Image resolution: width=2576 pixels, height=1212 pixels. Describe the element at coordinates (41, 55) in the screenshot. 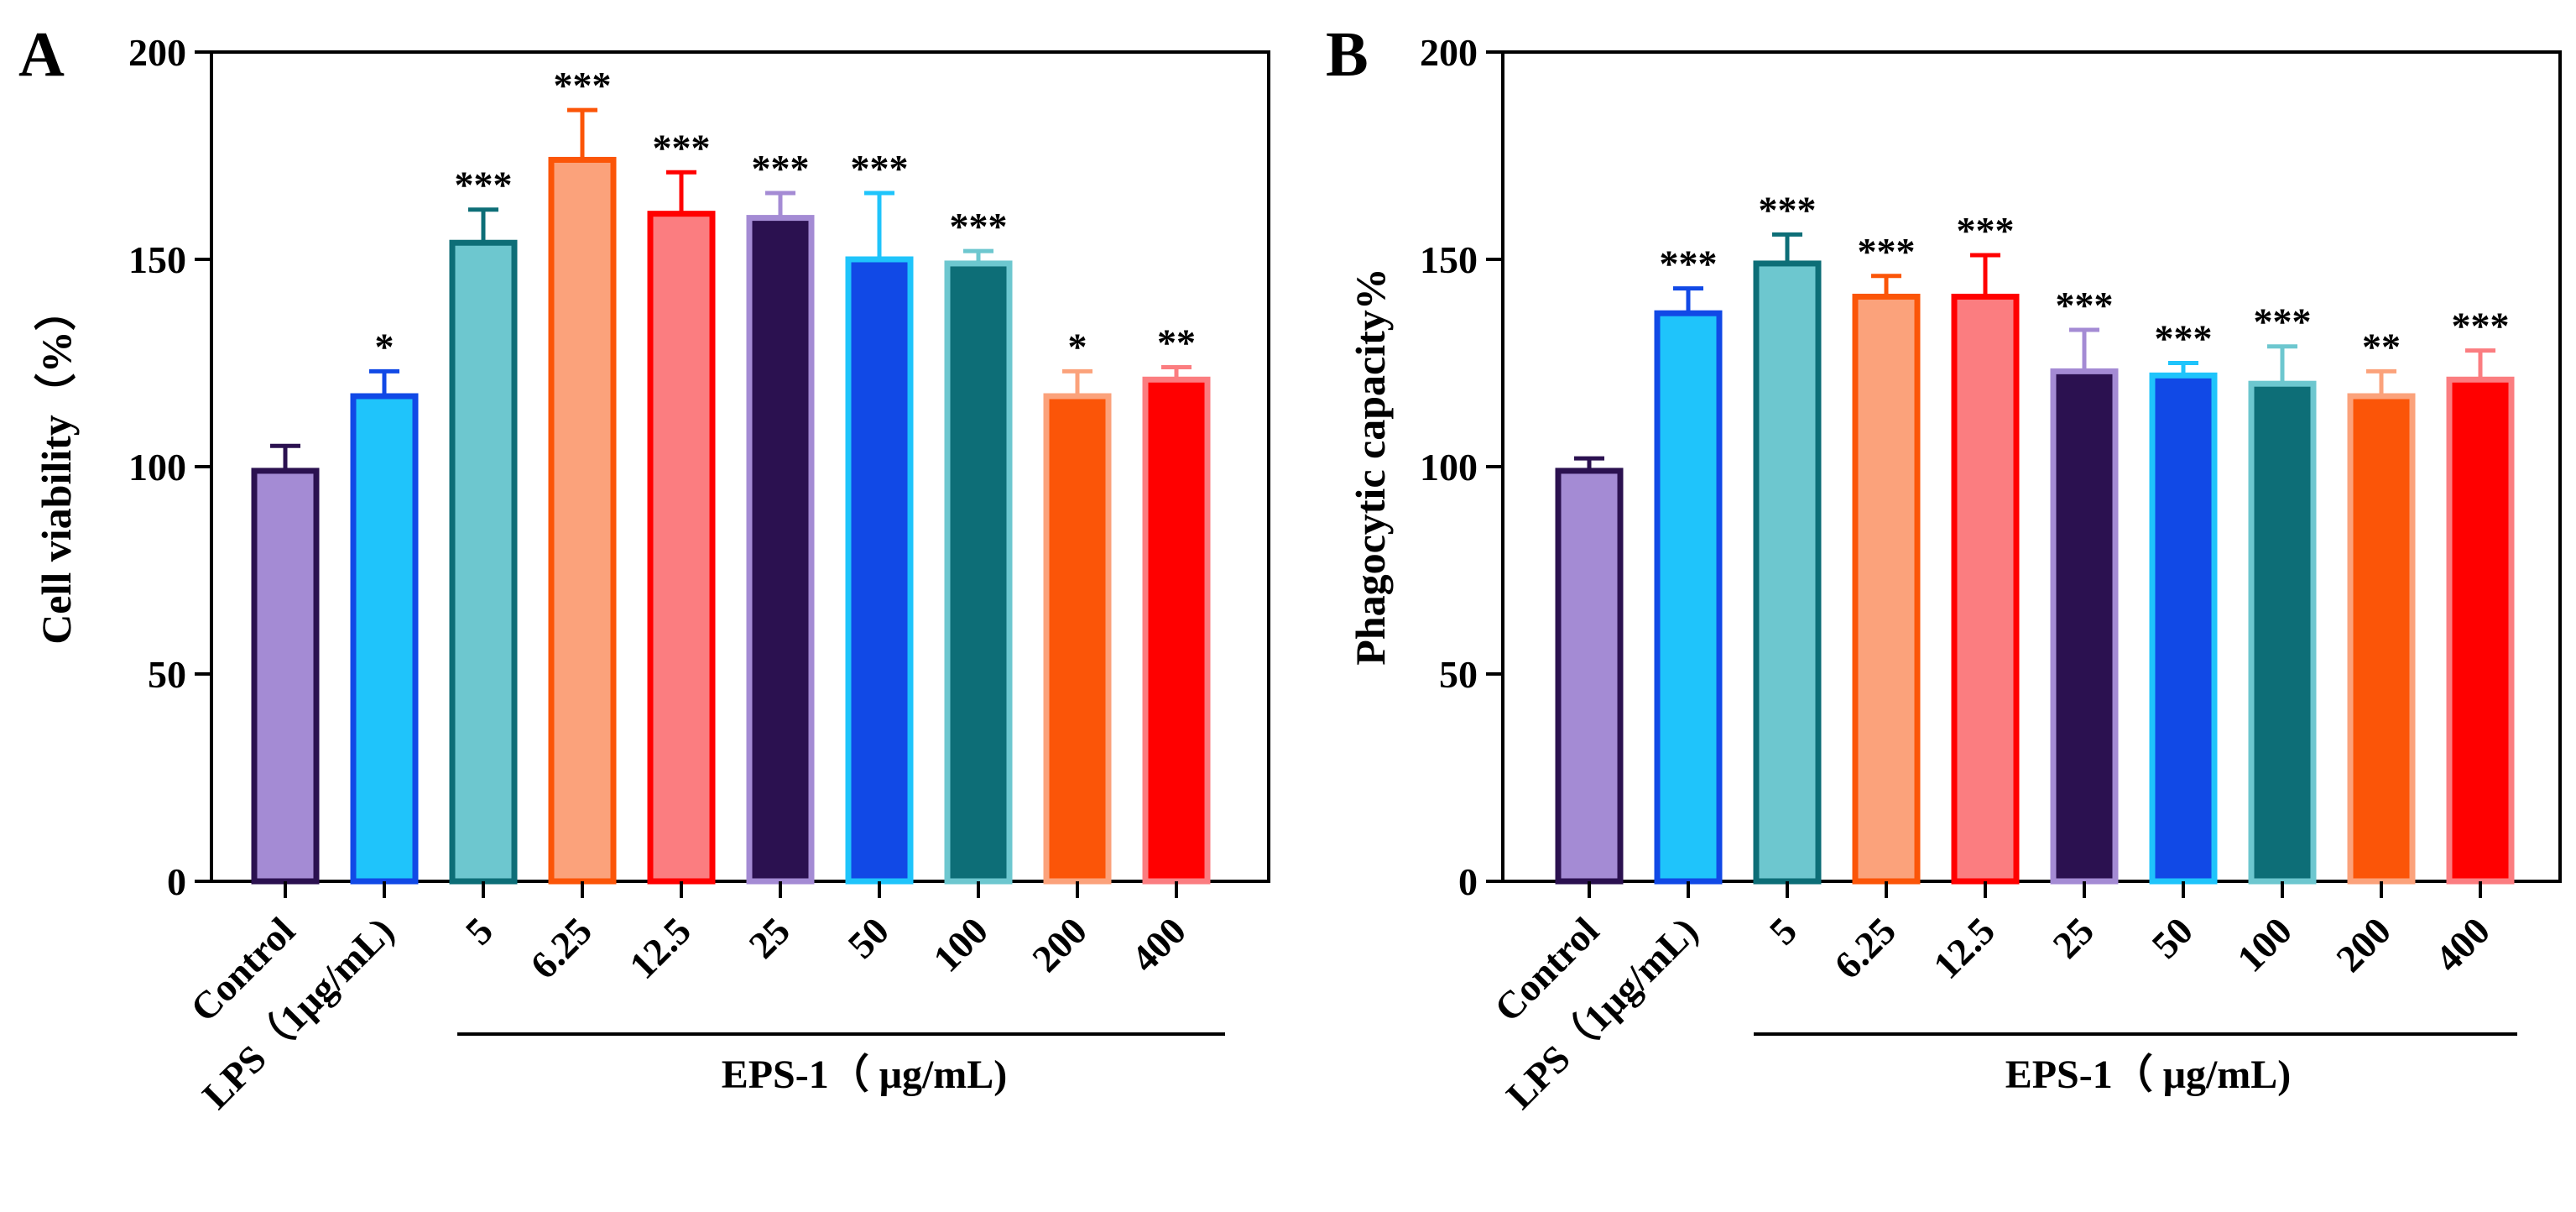

I see `panel-letter: A` at that location.